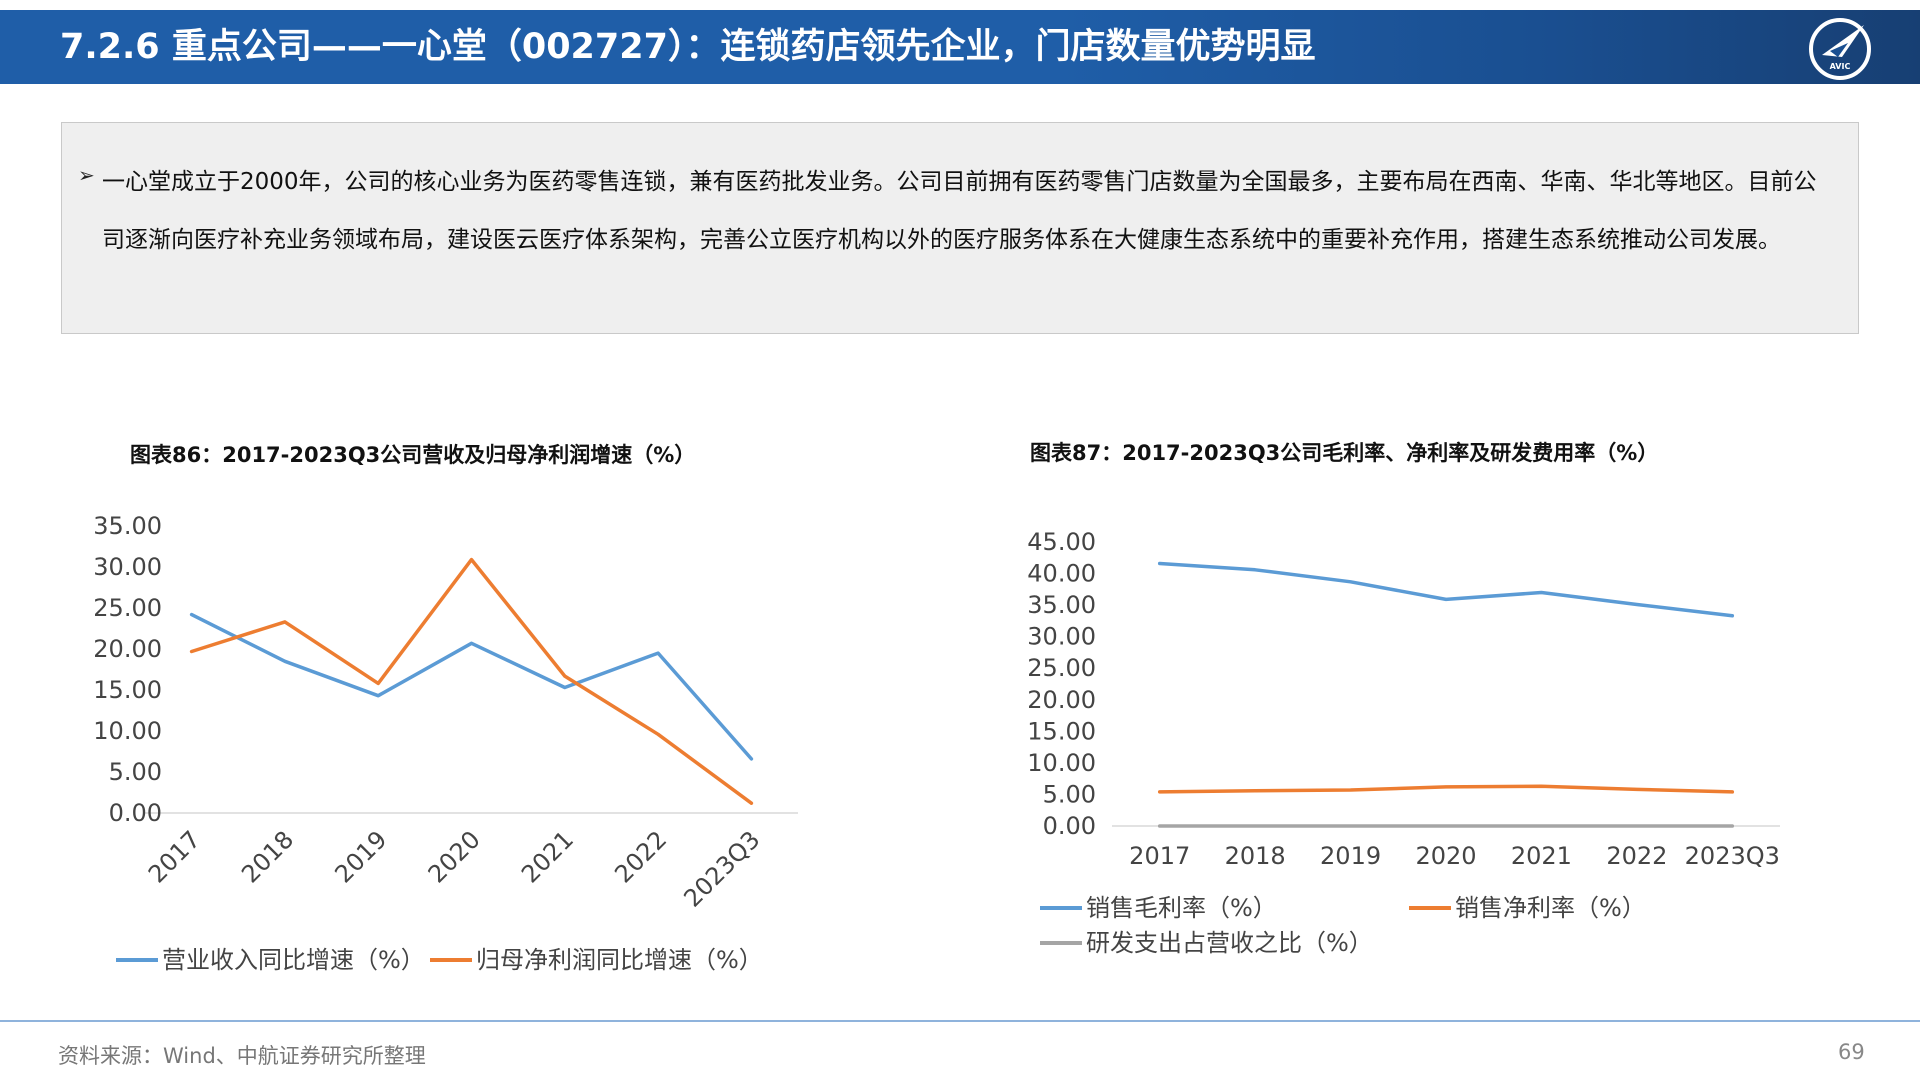 This screenshot has height=1080, width=1920. Describe the element at coordinates (1445, 856) in the screenshot. I see `x-tick-label: 2020` at that location.